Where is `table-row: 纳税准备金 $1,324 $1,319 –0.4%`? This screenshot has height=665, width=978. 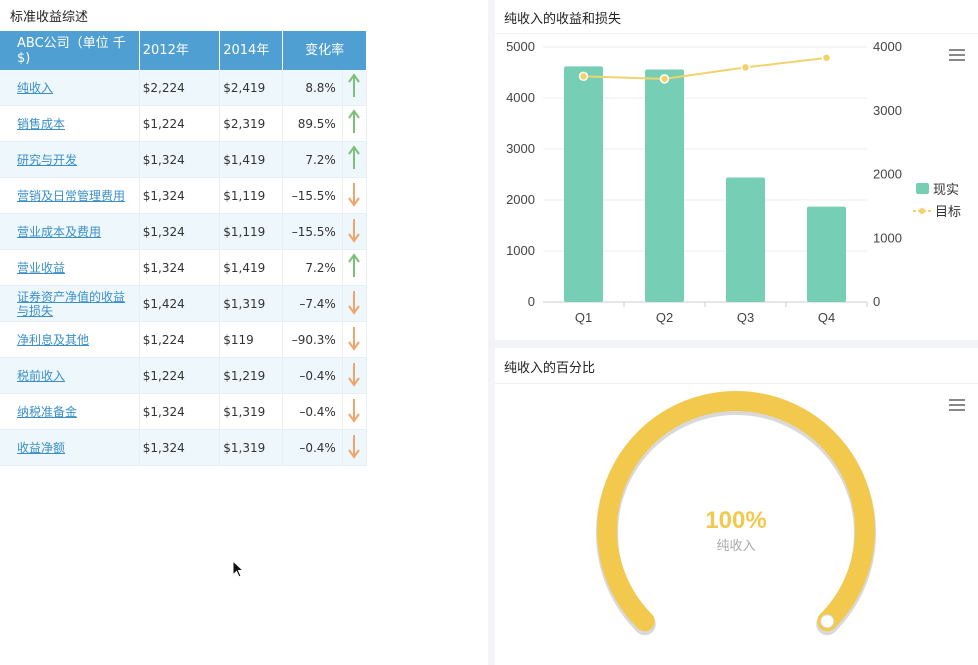
table-row: 纳税准备金 $1,324 $1,319 –0.4% is located at coordinates (184, 411).